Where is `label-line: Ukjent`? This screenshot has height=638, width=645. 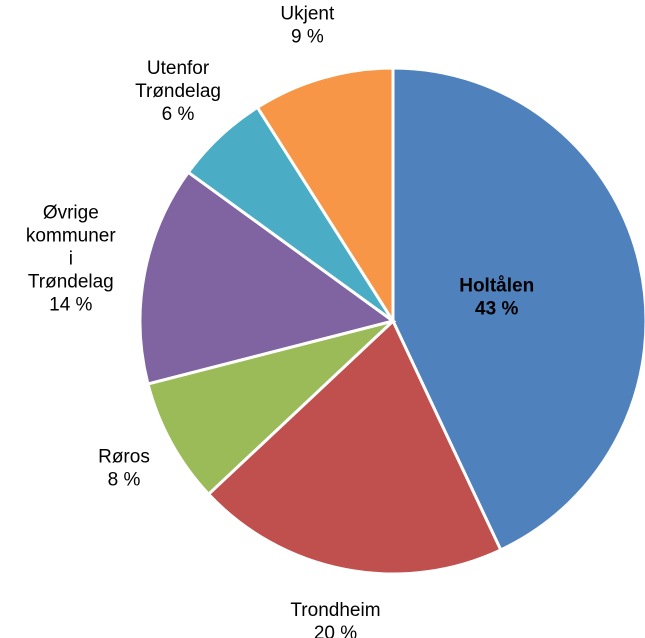 label-line: Ukjent is located at coordinates (307, 14).